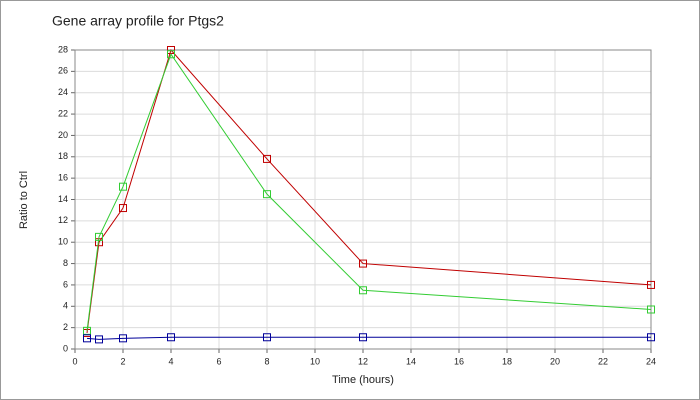  Describe the element at coordinates (63, 242) in the screenshot. I see `y-tick-label: 10` at that location.